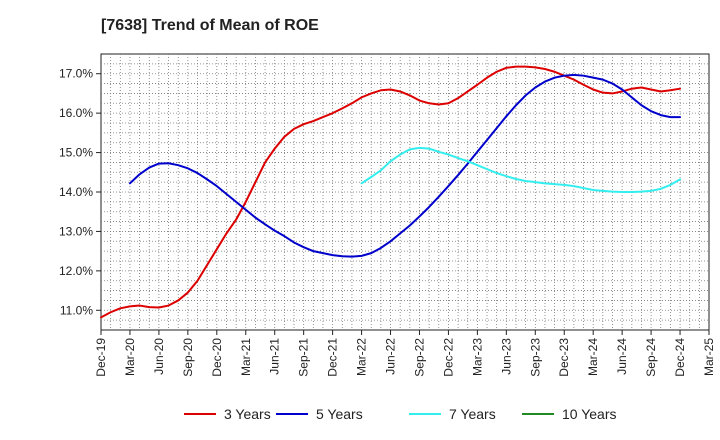 Image resolution: width=720 pixels, height=440 pixels. I want to click on x-tick-label: Dec-21, so click(333, 357).